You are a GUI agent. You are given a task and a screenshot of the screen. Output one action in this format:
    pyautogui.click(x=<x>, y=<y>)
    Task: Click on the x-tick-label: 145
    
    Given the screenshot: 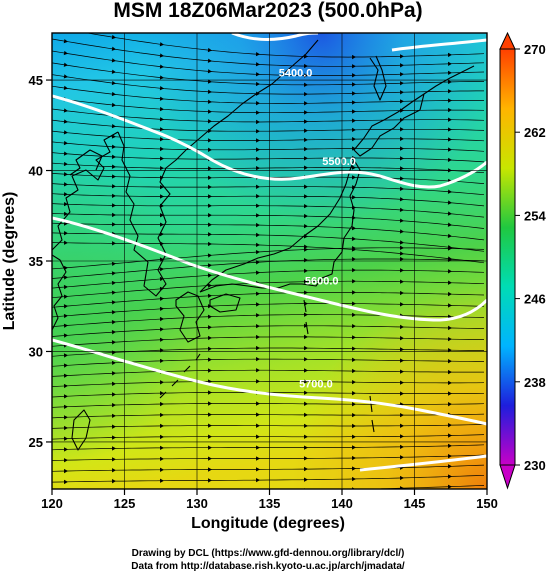 What is the action you would take?
    pyautogui.click(x=415, y=503)
    